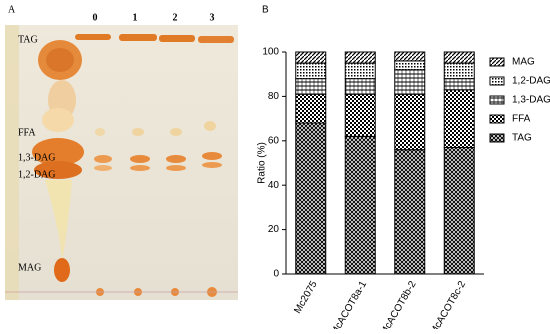 The height and width of the screenshot is (334, 550). I want to click on legend-label: TAG, so click(522, 138).